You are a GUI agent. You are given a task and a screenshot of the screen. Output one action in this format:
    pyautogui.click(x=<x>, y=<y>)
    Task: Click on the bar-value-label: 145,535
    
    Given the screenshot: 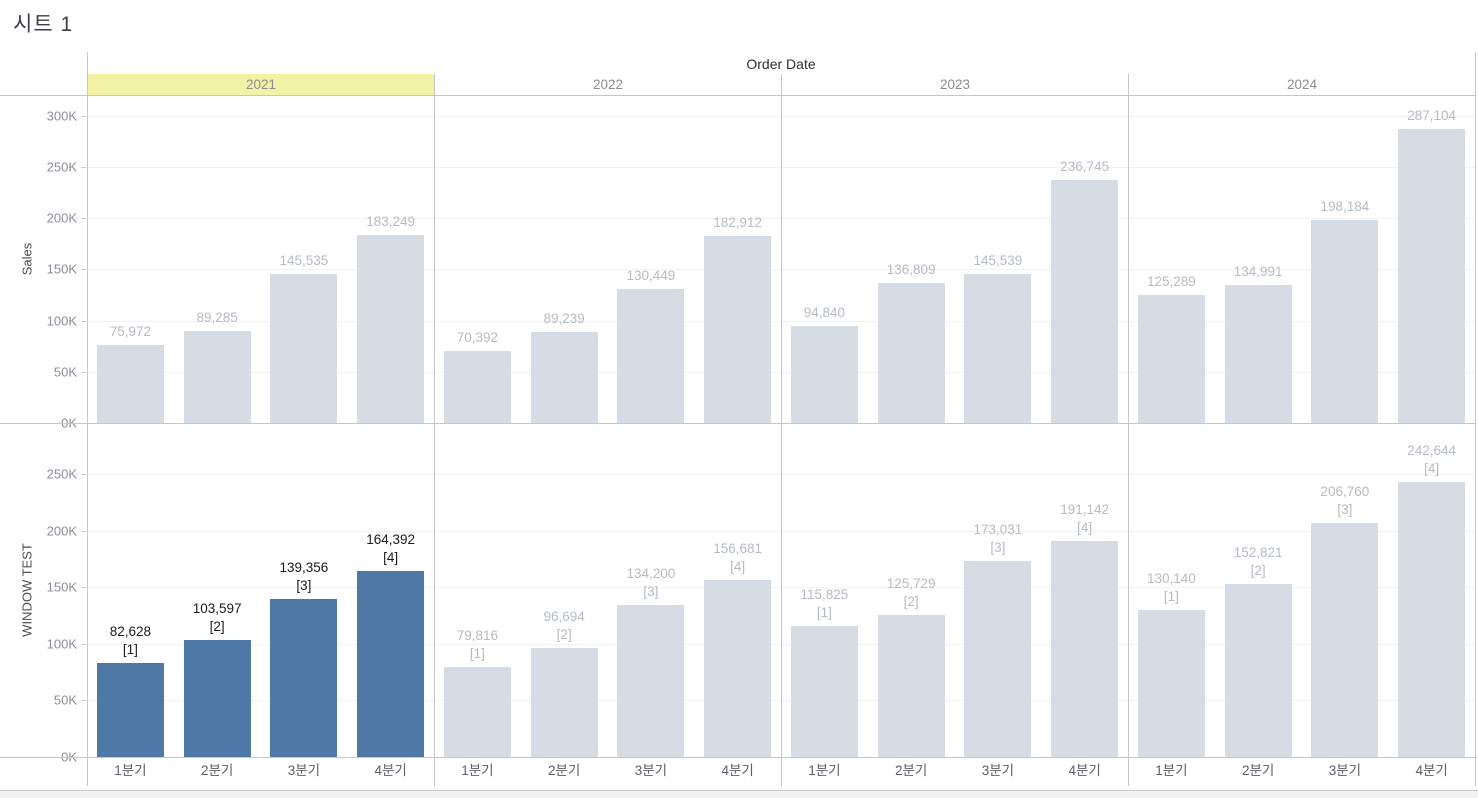 What is the action you would take?
    pyautogui.click(x=304, y=260)
    